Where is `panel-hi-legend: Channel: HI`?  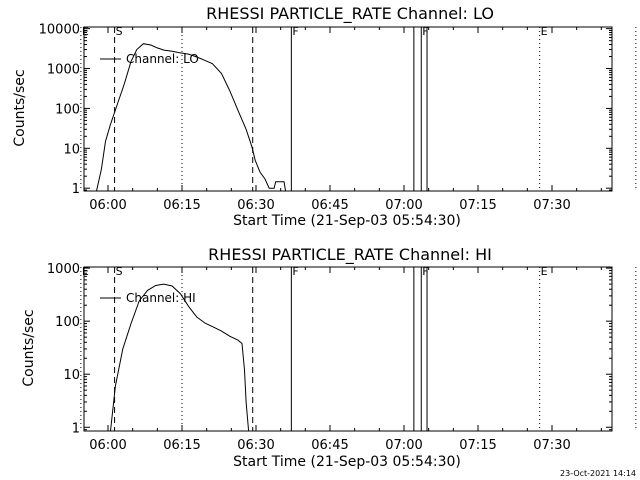 panel-hi-legend: Channel: HI is located at coordinates (148, 298).